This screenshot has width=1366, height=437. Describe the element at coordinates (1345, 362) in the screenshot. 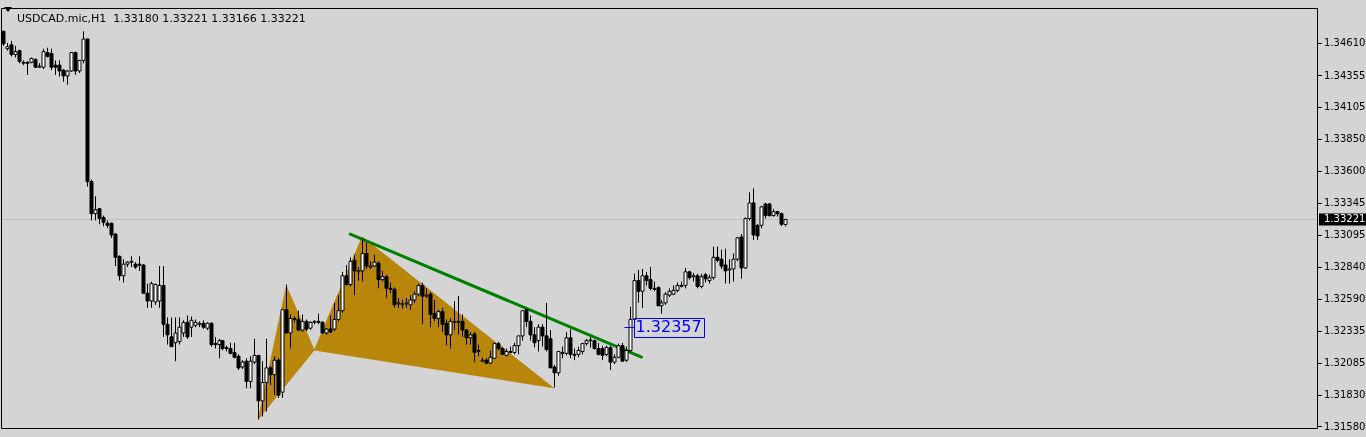

I see `y-tick-label: 1.32085` at that location.